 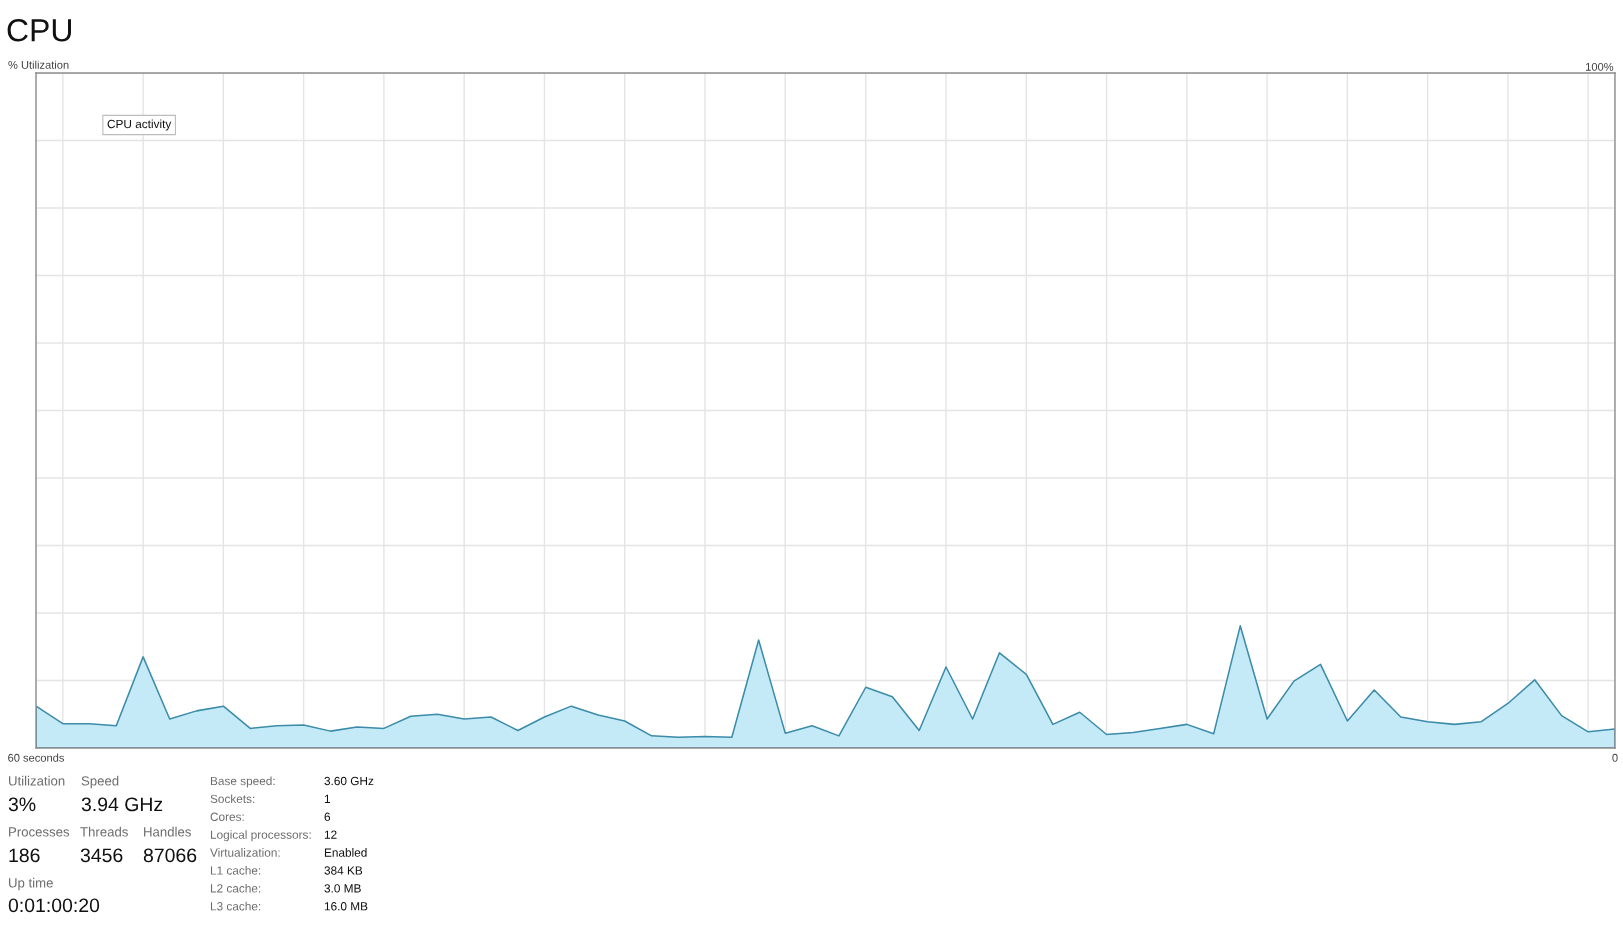 What do you see at coordinates (235, 888) in the screenshot?
I see `text: L2 cache:` at bounding box center [235, 888].